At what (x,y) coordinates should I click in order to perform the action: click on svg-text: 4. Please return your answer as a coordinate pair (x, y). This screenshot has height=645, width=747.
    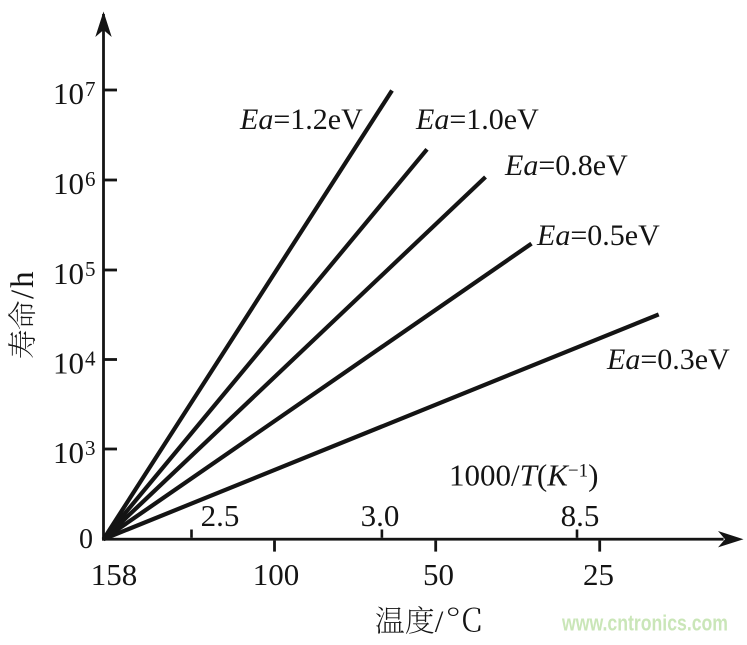
    Looking at the image, I should click on (90, 358).